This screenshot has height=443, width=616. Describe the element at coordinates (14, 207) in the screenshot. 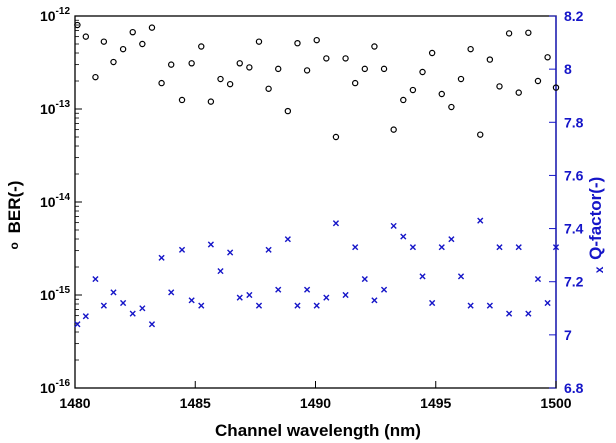

I see `left-axis-title: BER(-)` at that location.